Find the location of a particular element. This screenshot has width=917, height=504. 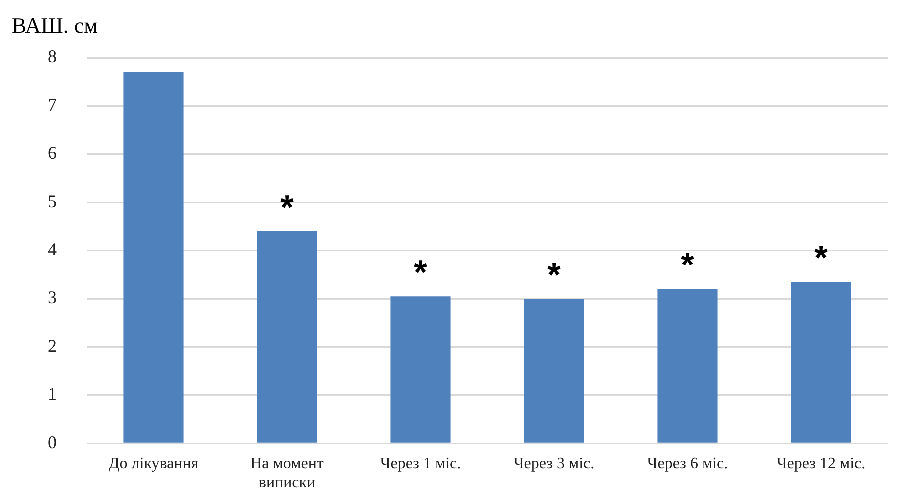

x-tick-label: Через 1 міс. is located at coordinates (421, 463).